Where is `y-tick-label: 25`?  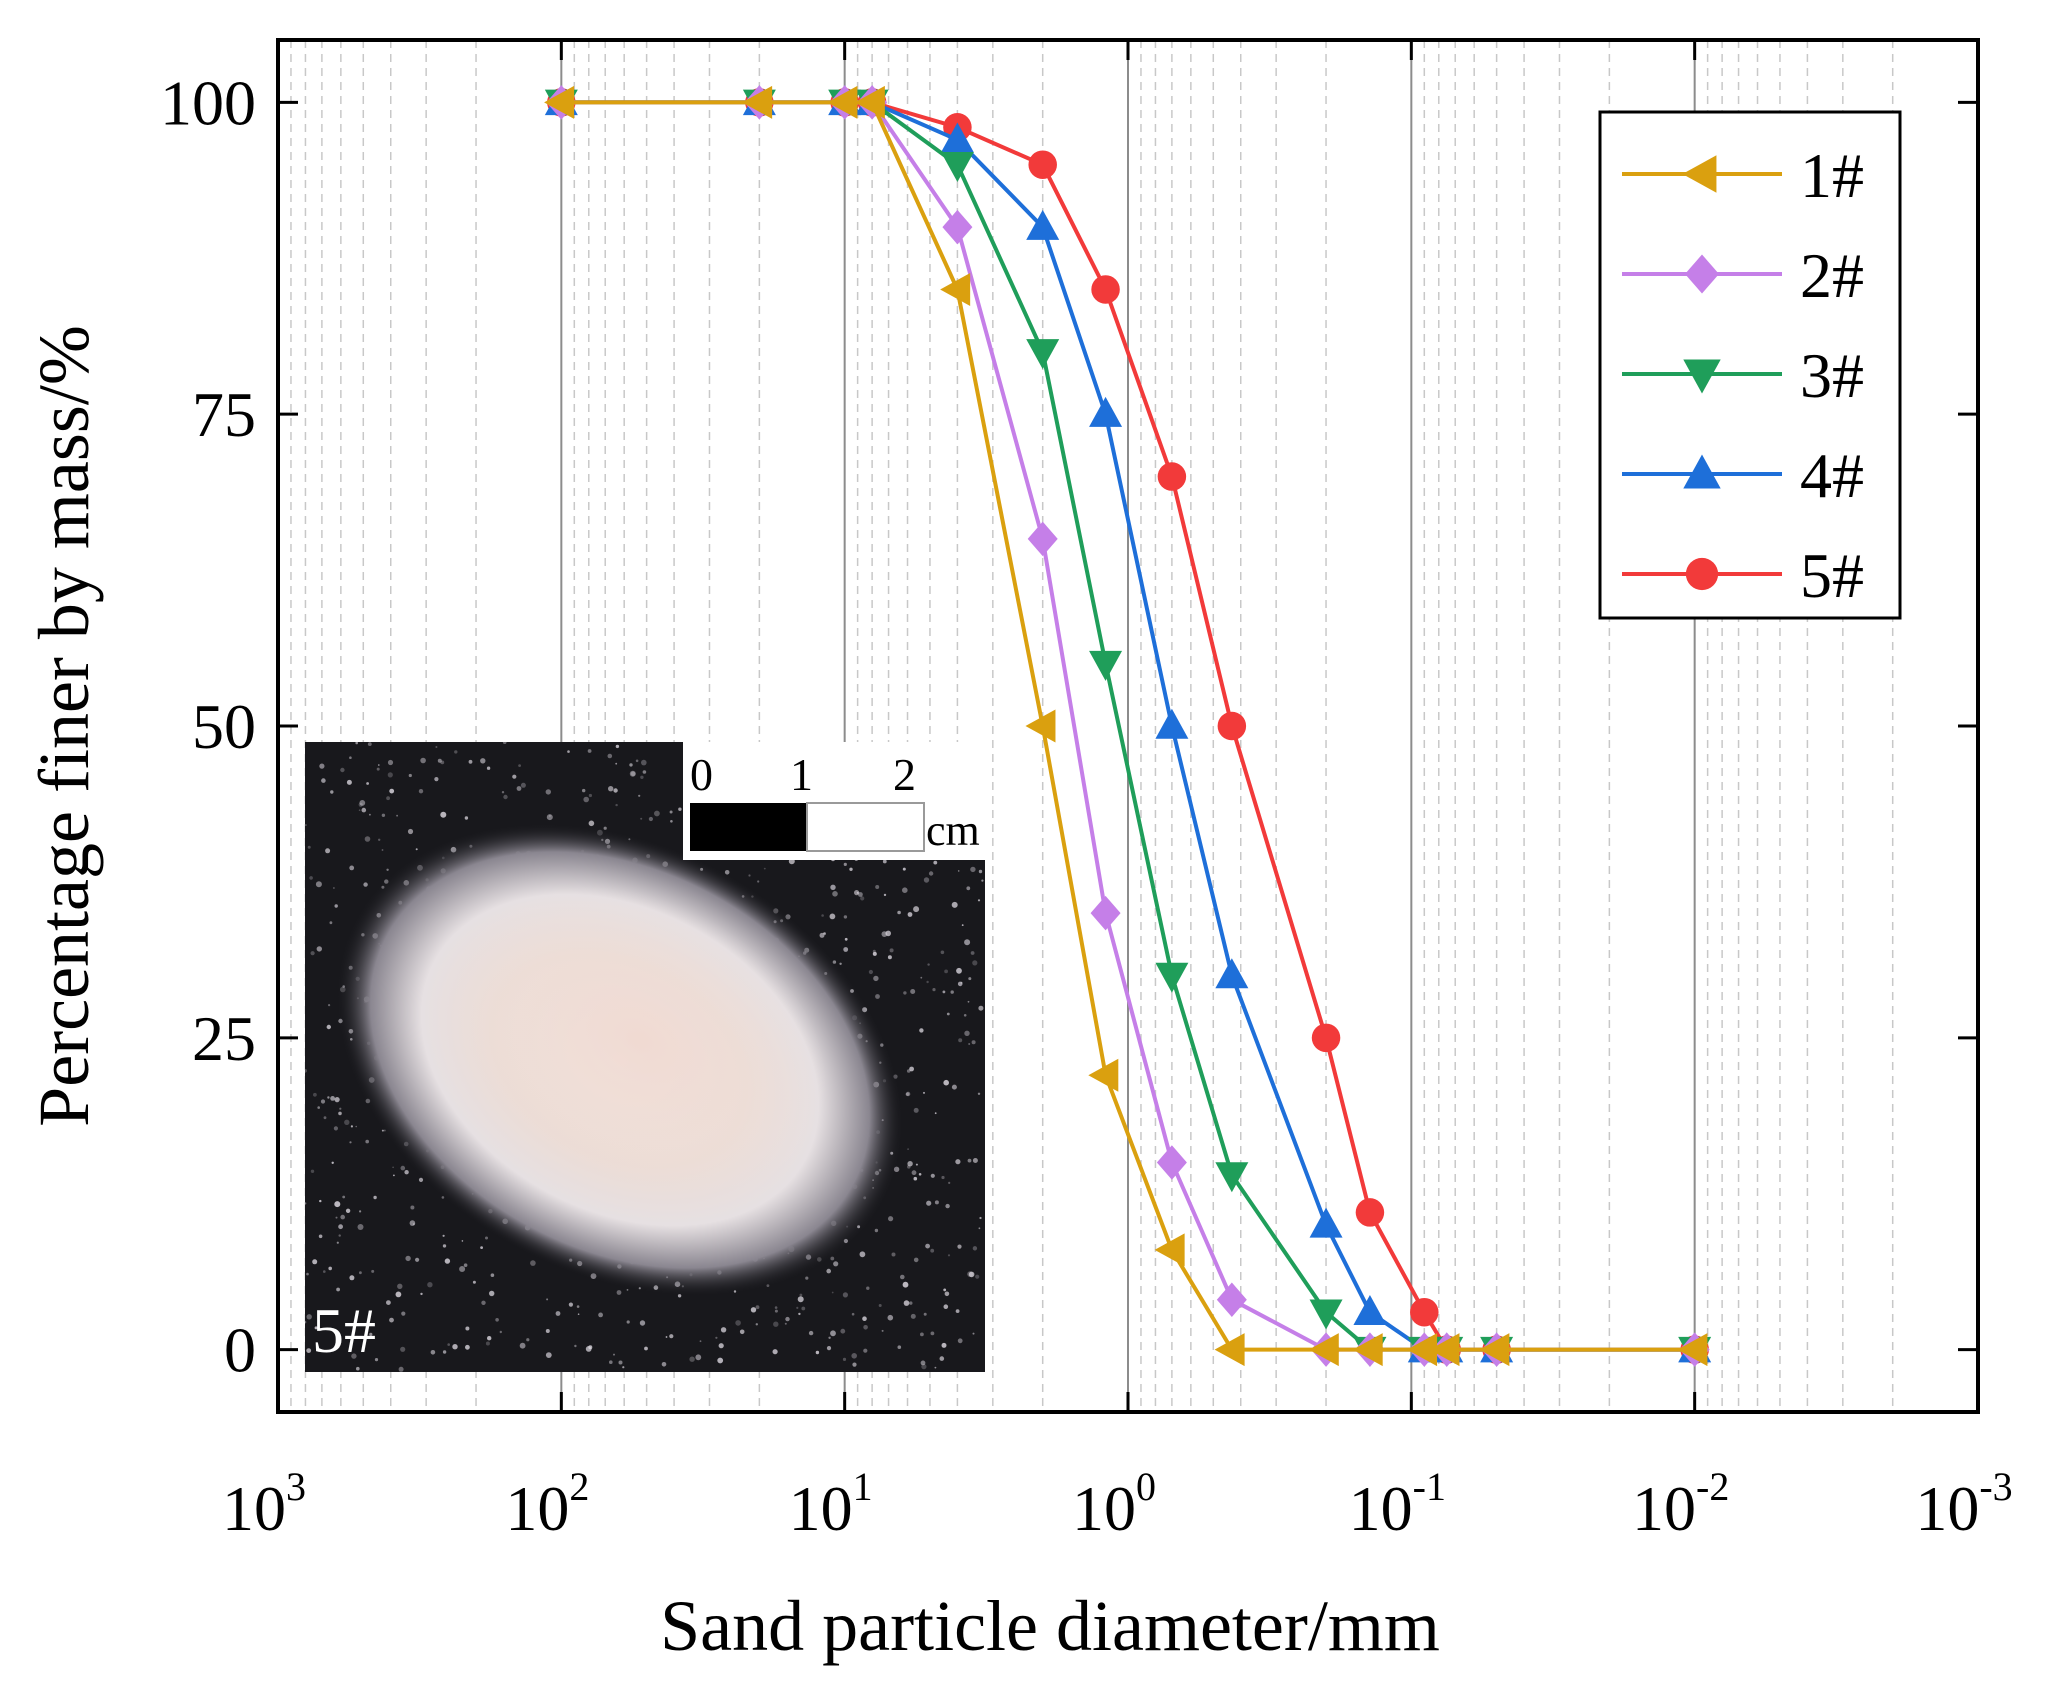
y-tick-label: 25 is located at coordinates (224, 1038).